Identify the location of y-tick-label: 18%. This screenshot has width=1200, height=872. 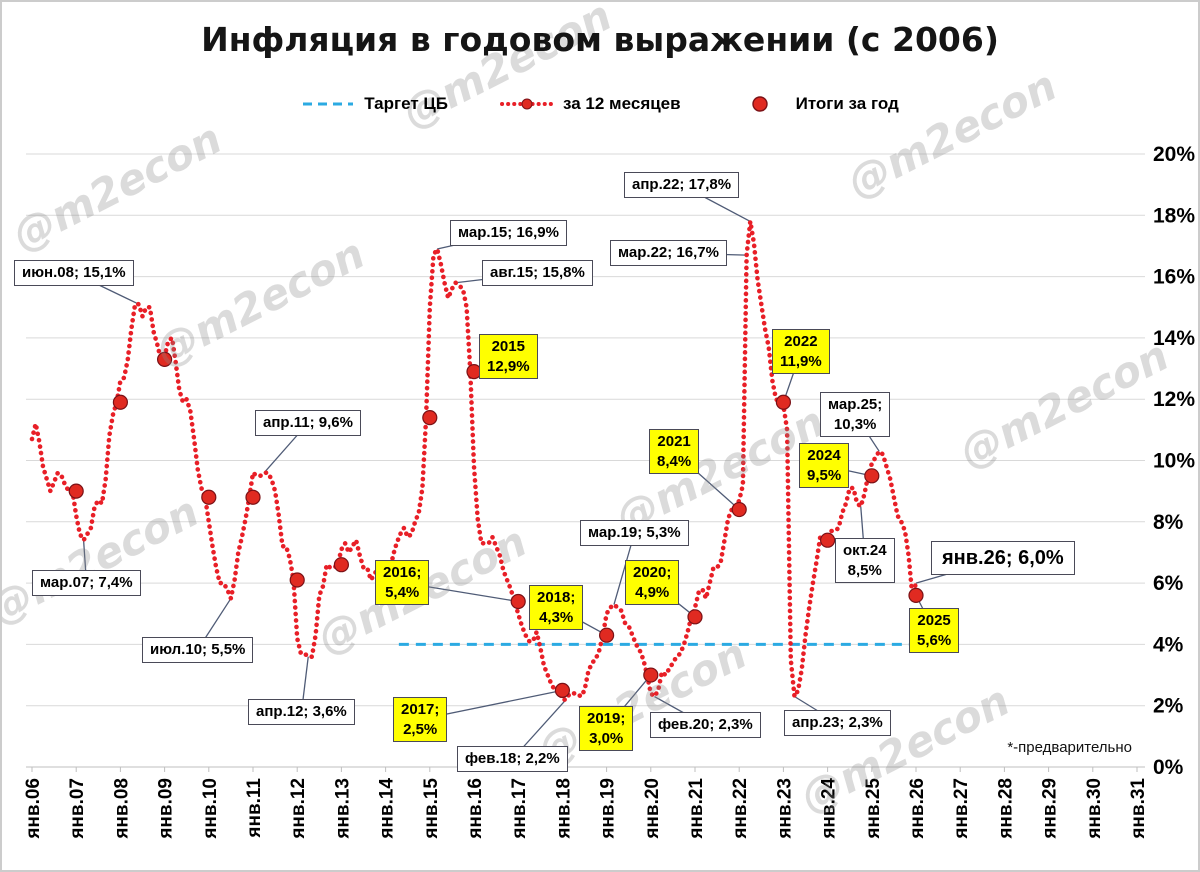
(1174, 215).